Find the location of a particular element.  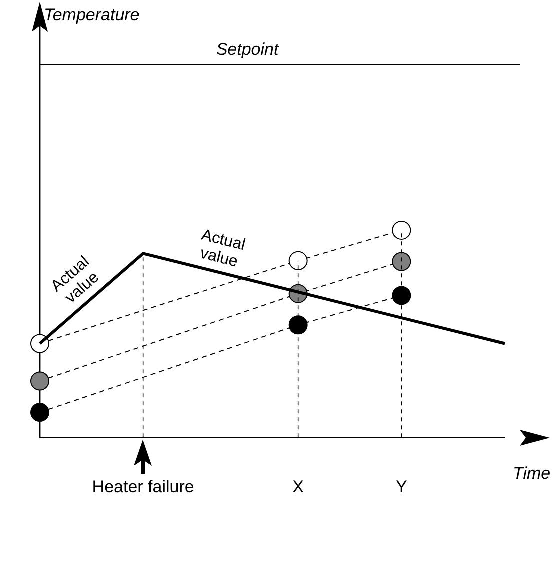

x-tick-label: Y is located at coordinates (402, 486).